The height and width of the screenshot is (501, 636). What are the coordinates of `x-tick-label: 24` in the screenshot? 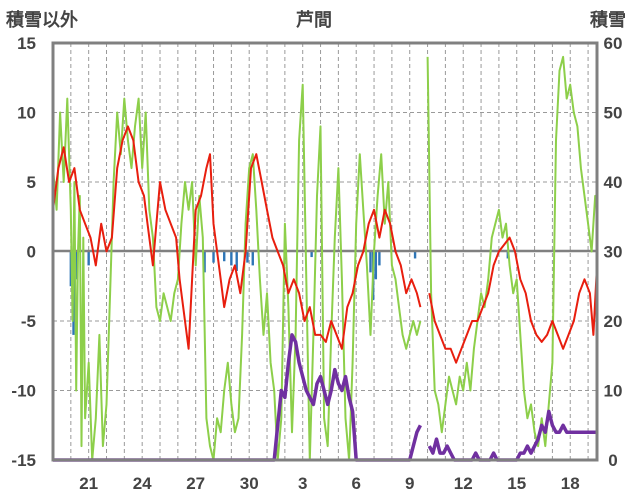 It's located at (142, 483).